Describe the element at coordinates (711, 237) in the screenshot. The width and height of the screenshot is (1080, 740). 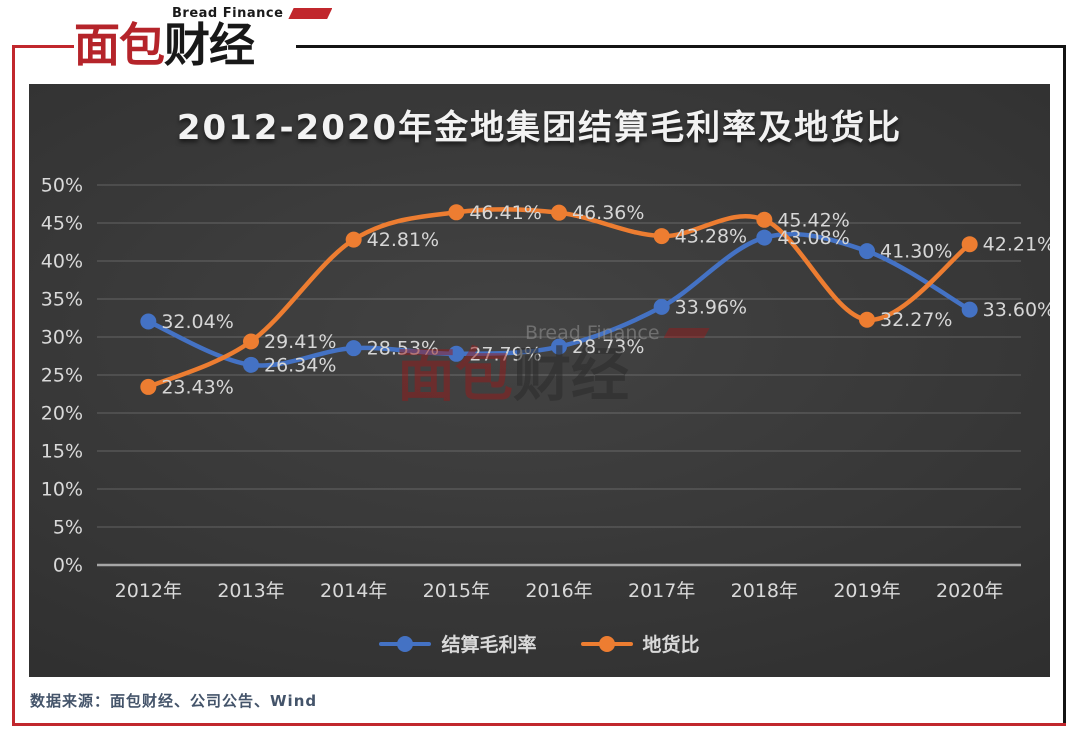
I see `svg-text: 43.28%` at that location.